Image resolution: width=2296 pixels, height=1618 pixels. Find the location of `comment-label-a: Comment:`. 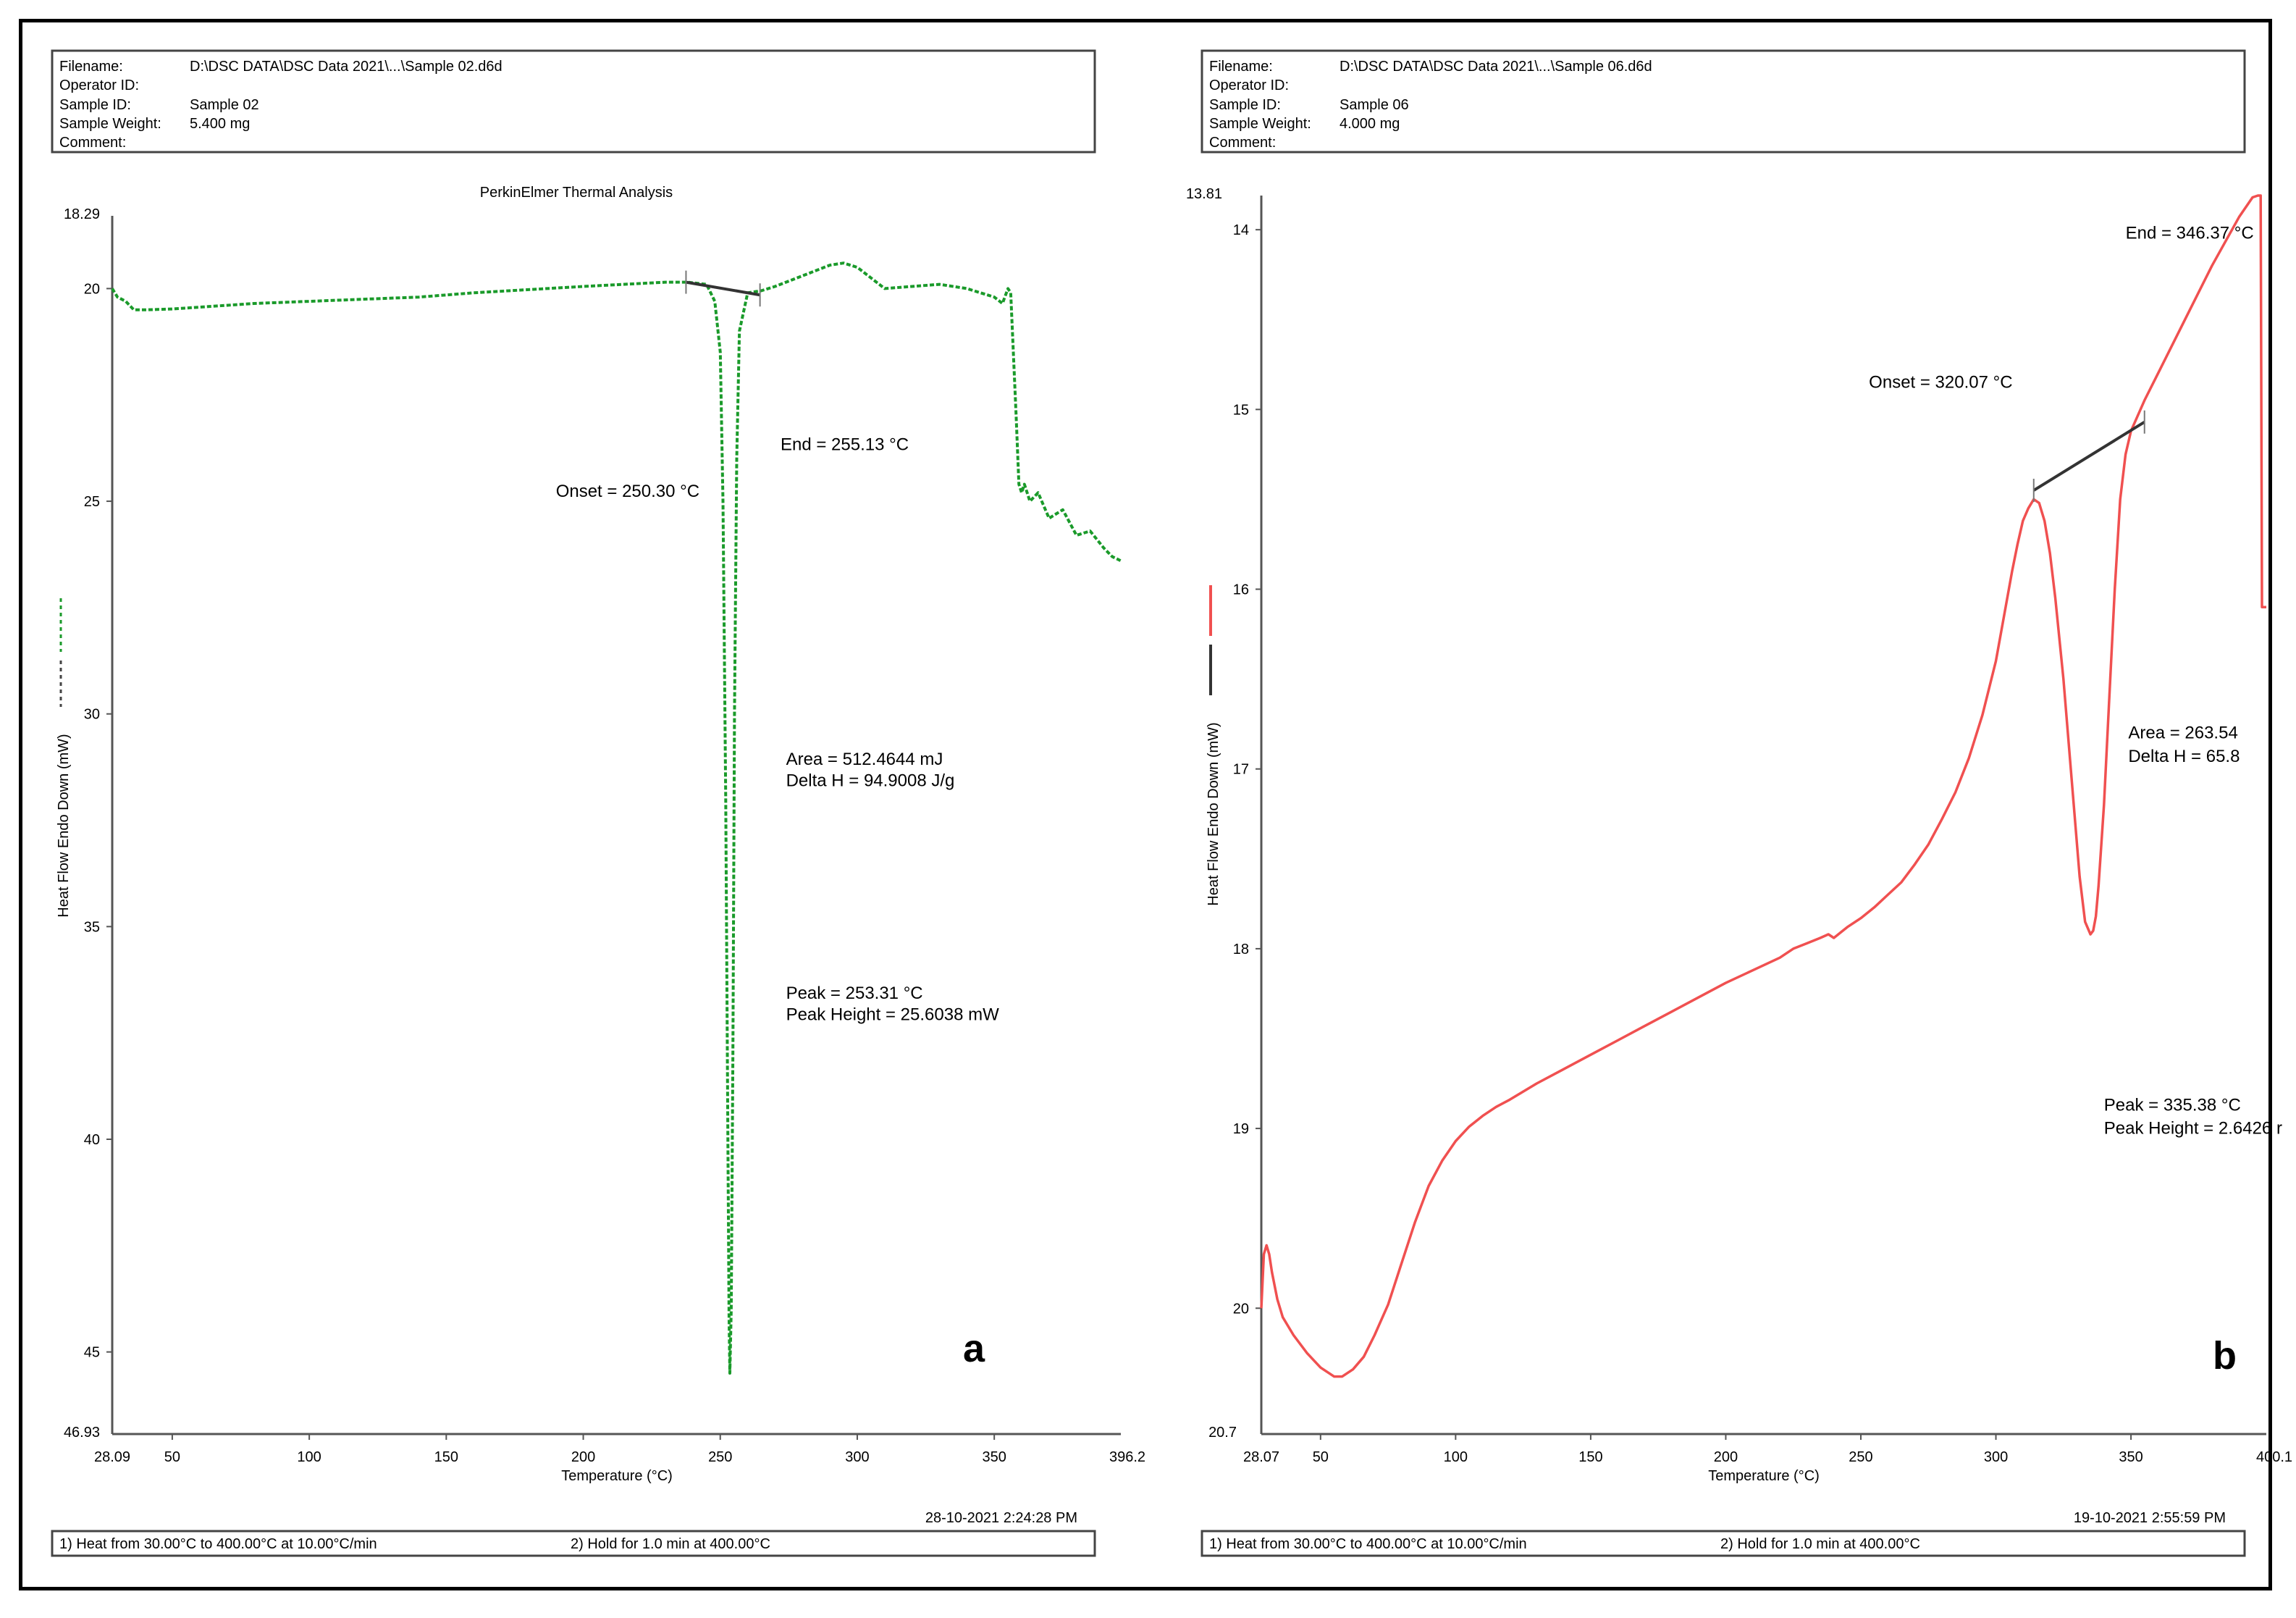

comment-label-a: Comment: is located at coordinates (92, 143).